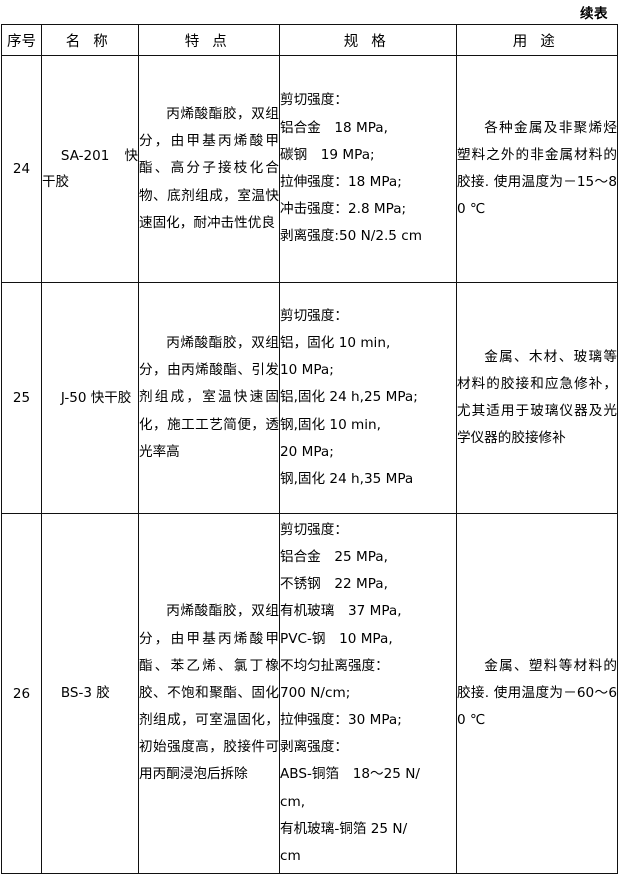 This screenshot has height=892, width=618. I want to click on table-header-row: 序号 名称 特点 规格 用途, so click(309, 40).